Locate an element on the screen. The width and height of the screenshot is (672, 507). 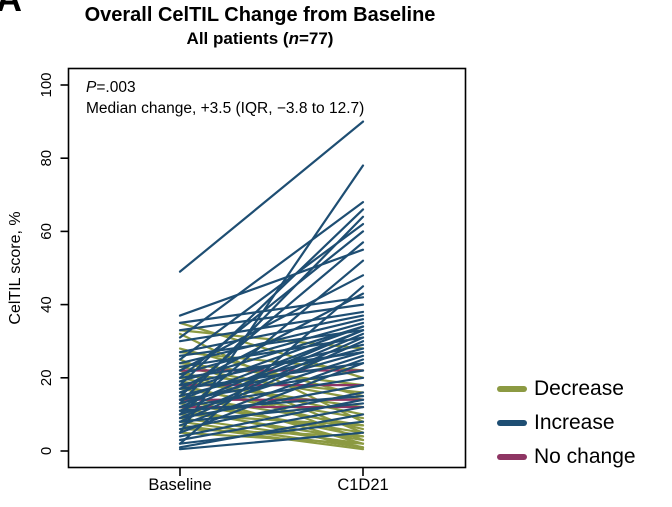
legend-item-decrease: Decrease is located at coordinates (566, 389).